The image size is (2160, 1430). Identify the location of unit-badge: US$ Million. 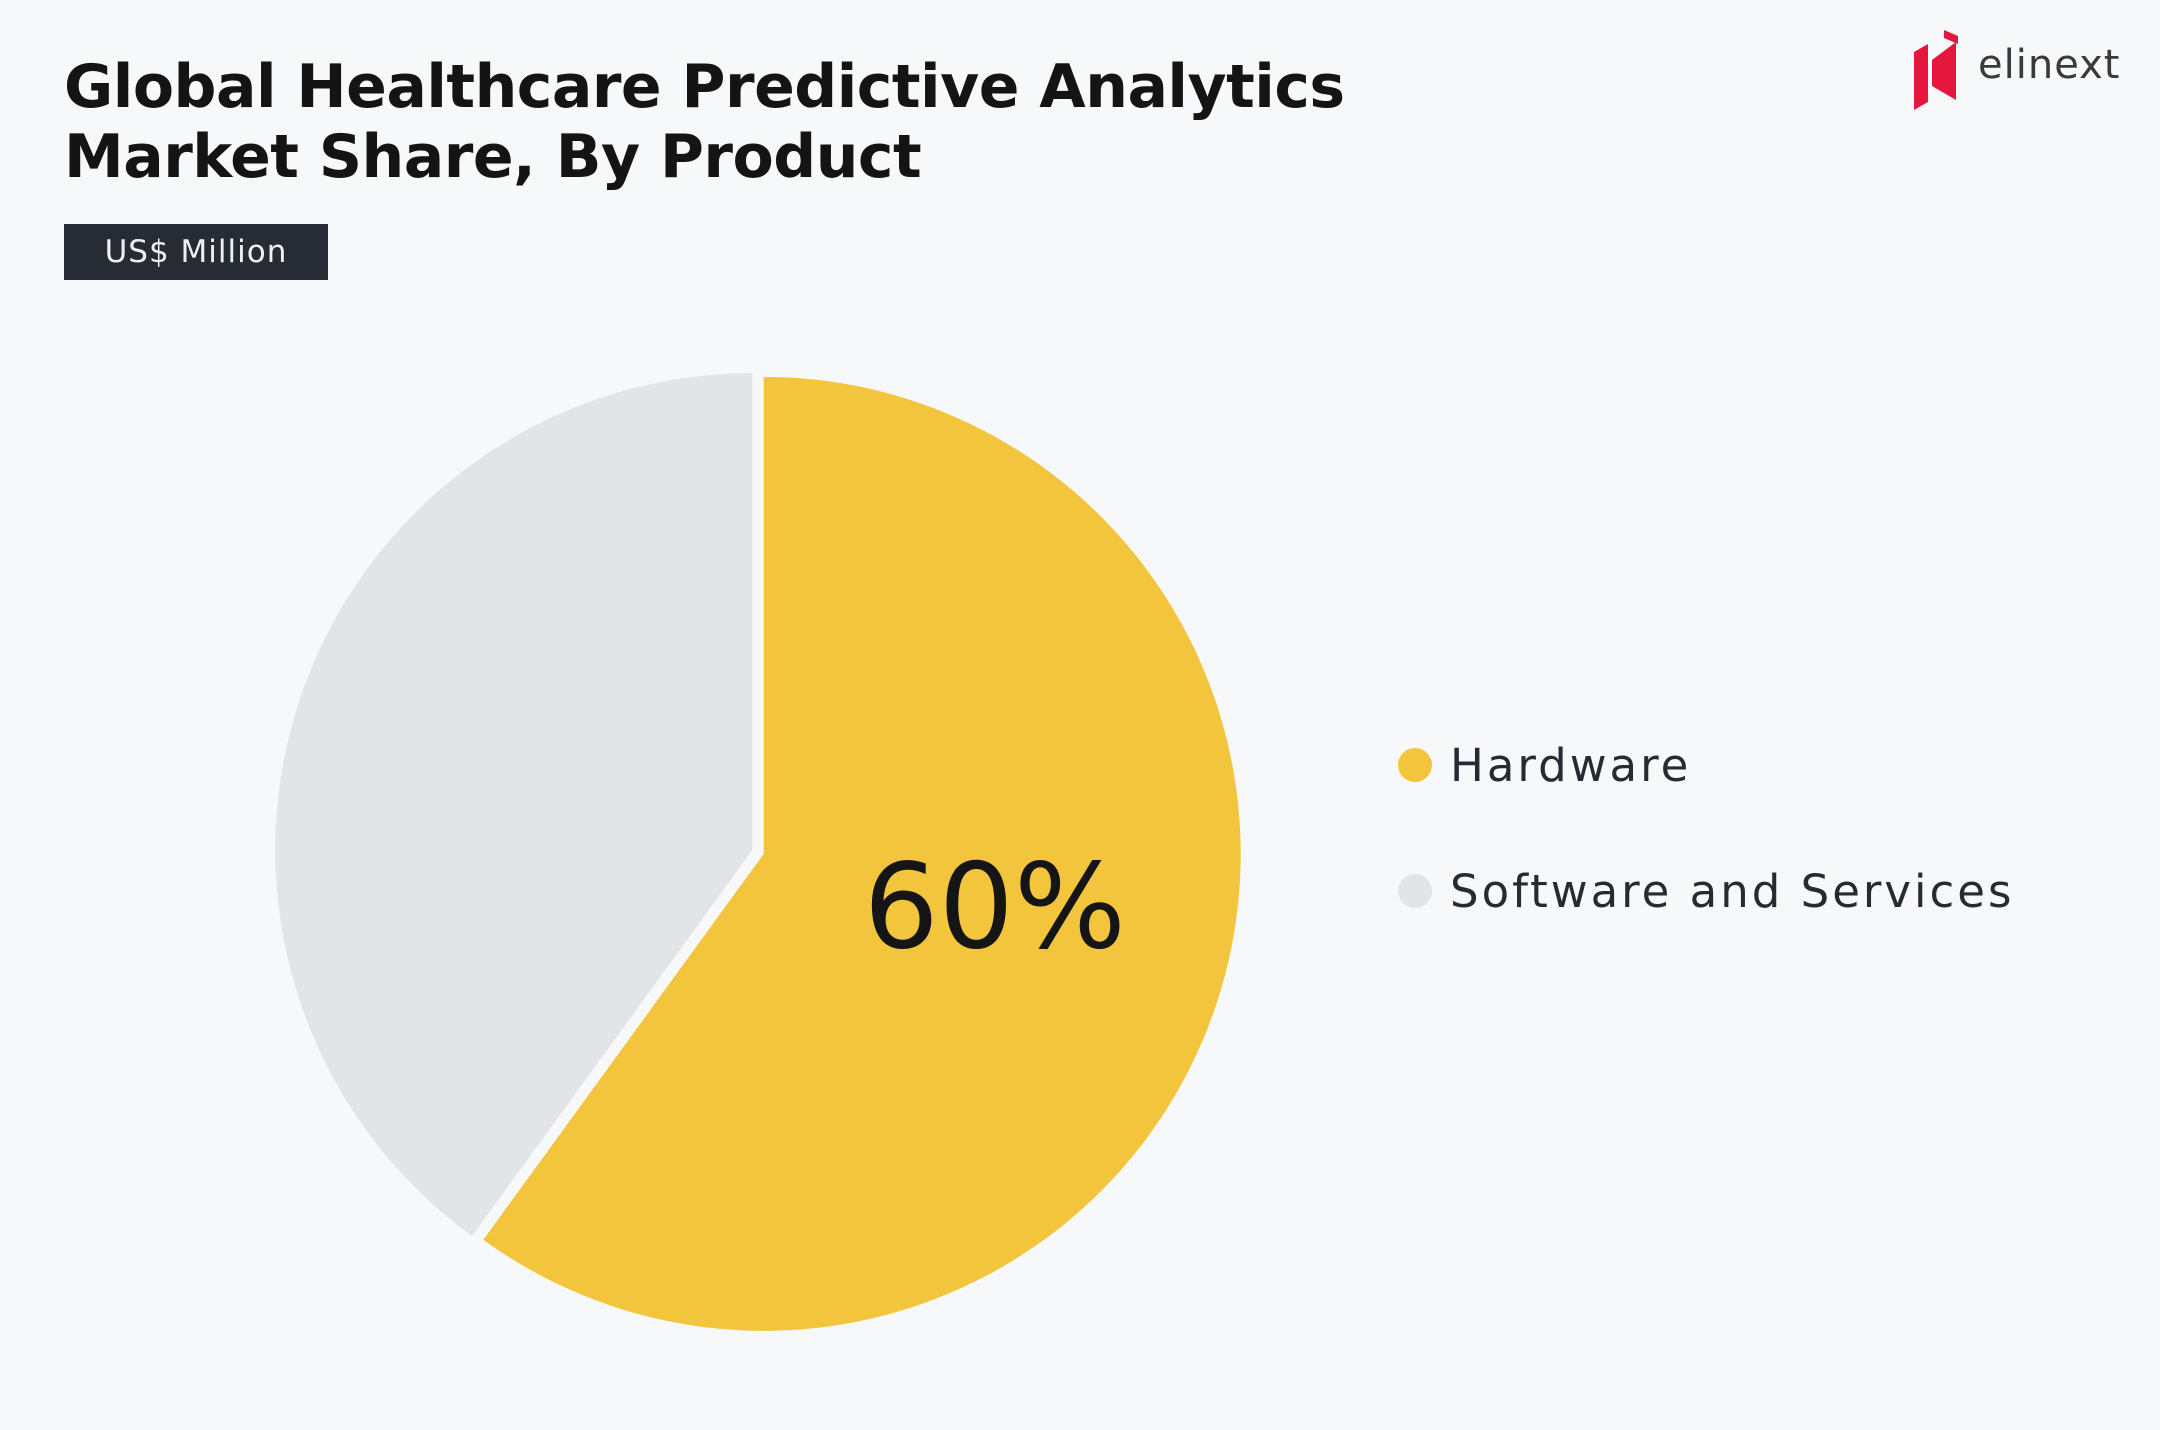
(196, 252).